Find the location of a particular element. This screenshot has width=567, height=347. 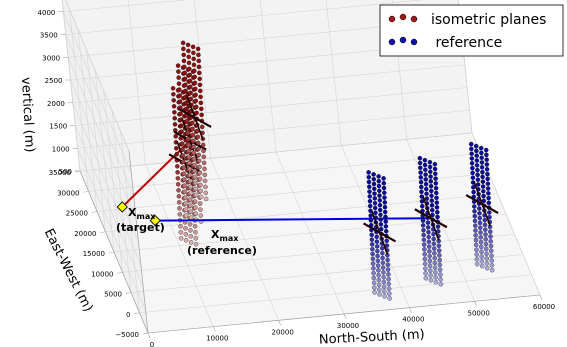

xmax-target-caption: (target) is located at coordinates (140, 227).